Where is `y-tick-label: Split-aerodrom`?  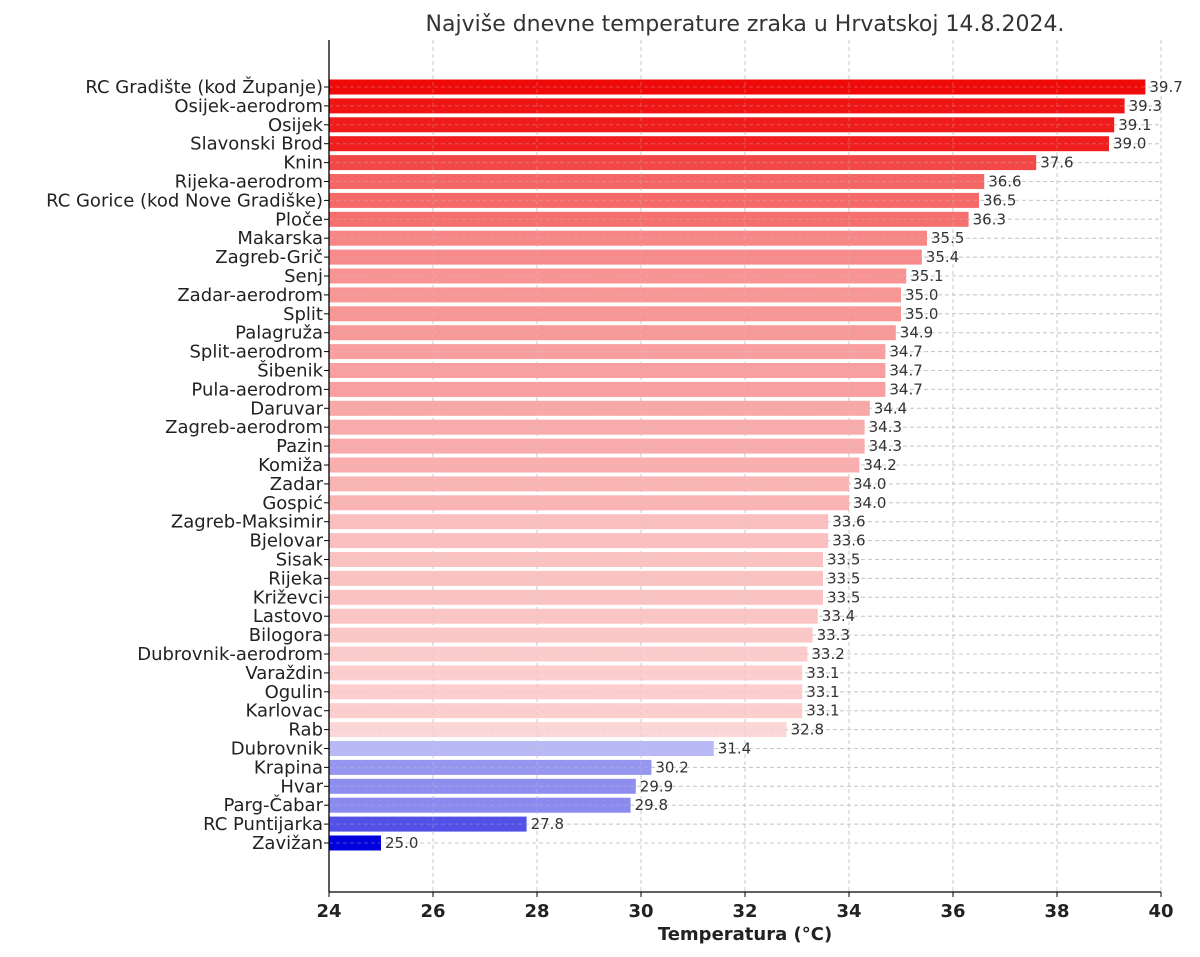 y-tick-label: Split-aerodrom is located at coordinates (256, 352).